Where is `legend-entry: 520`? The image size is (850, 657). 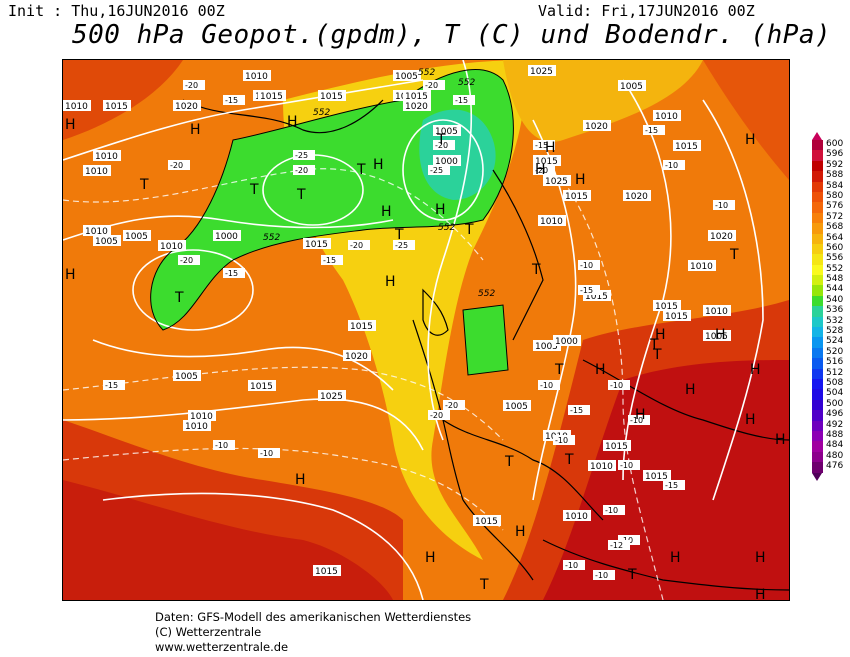 legend-entry: 520 is located at coordinates (831, 353).